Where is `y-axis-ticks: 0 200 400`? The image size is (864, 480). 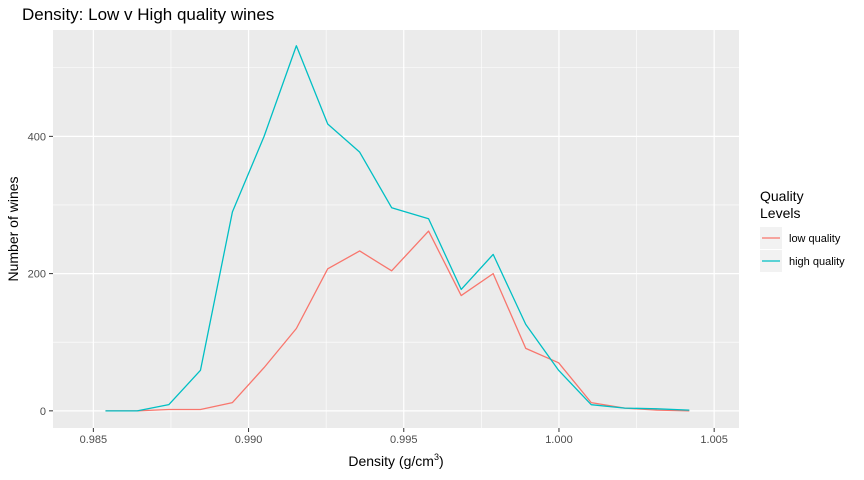 y-axis-ticks: 0 200 400 is located at coordinates (40, 274).